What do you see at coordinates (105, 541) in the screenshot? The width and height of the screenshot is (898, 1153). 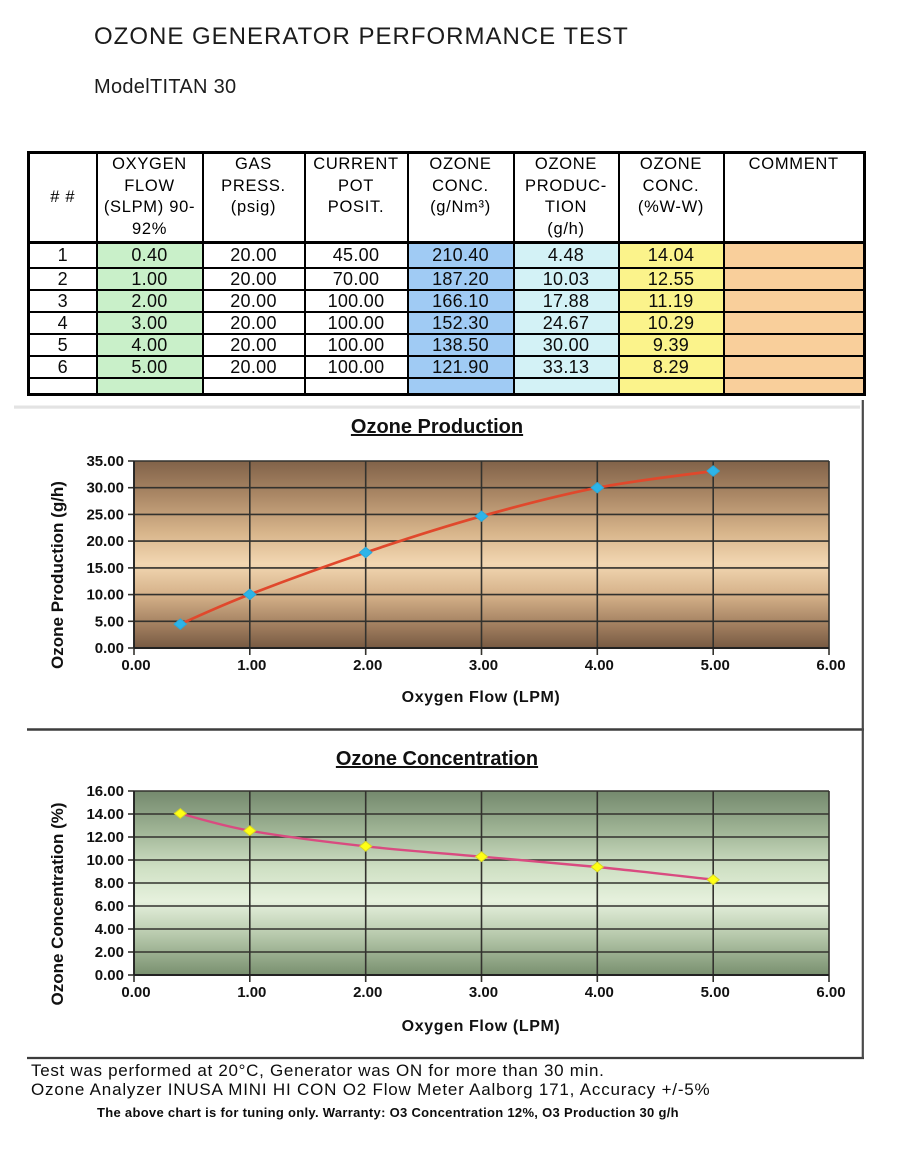 I see `svg-text: 20.00` at bounding box center [105, 541].